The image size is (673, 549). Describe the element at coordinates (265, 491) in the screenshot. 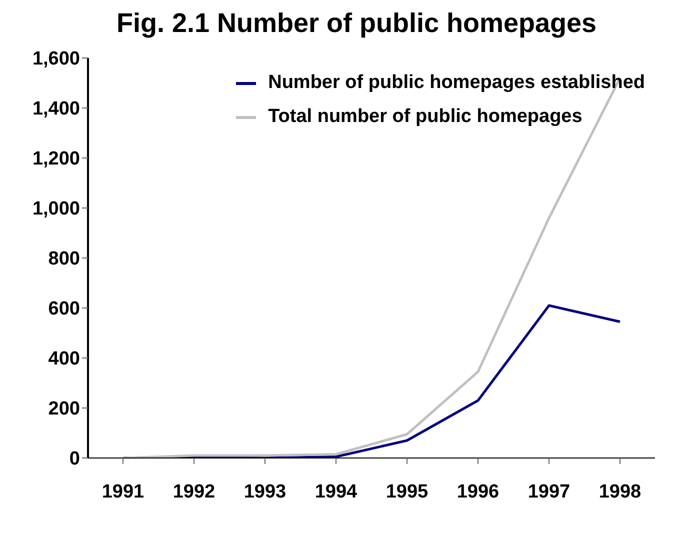

I see `x-tick-label: 1993` at that location.